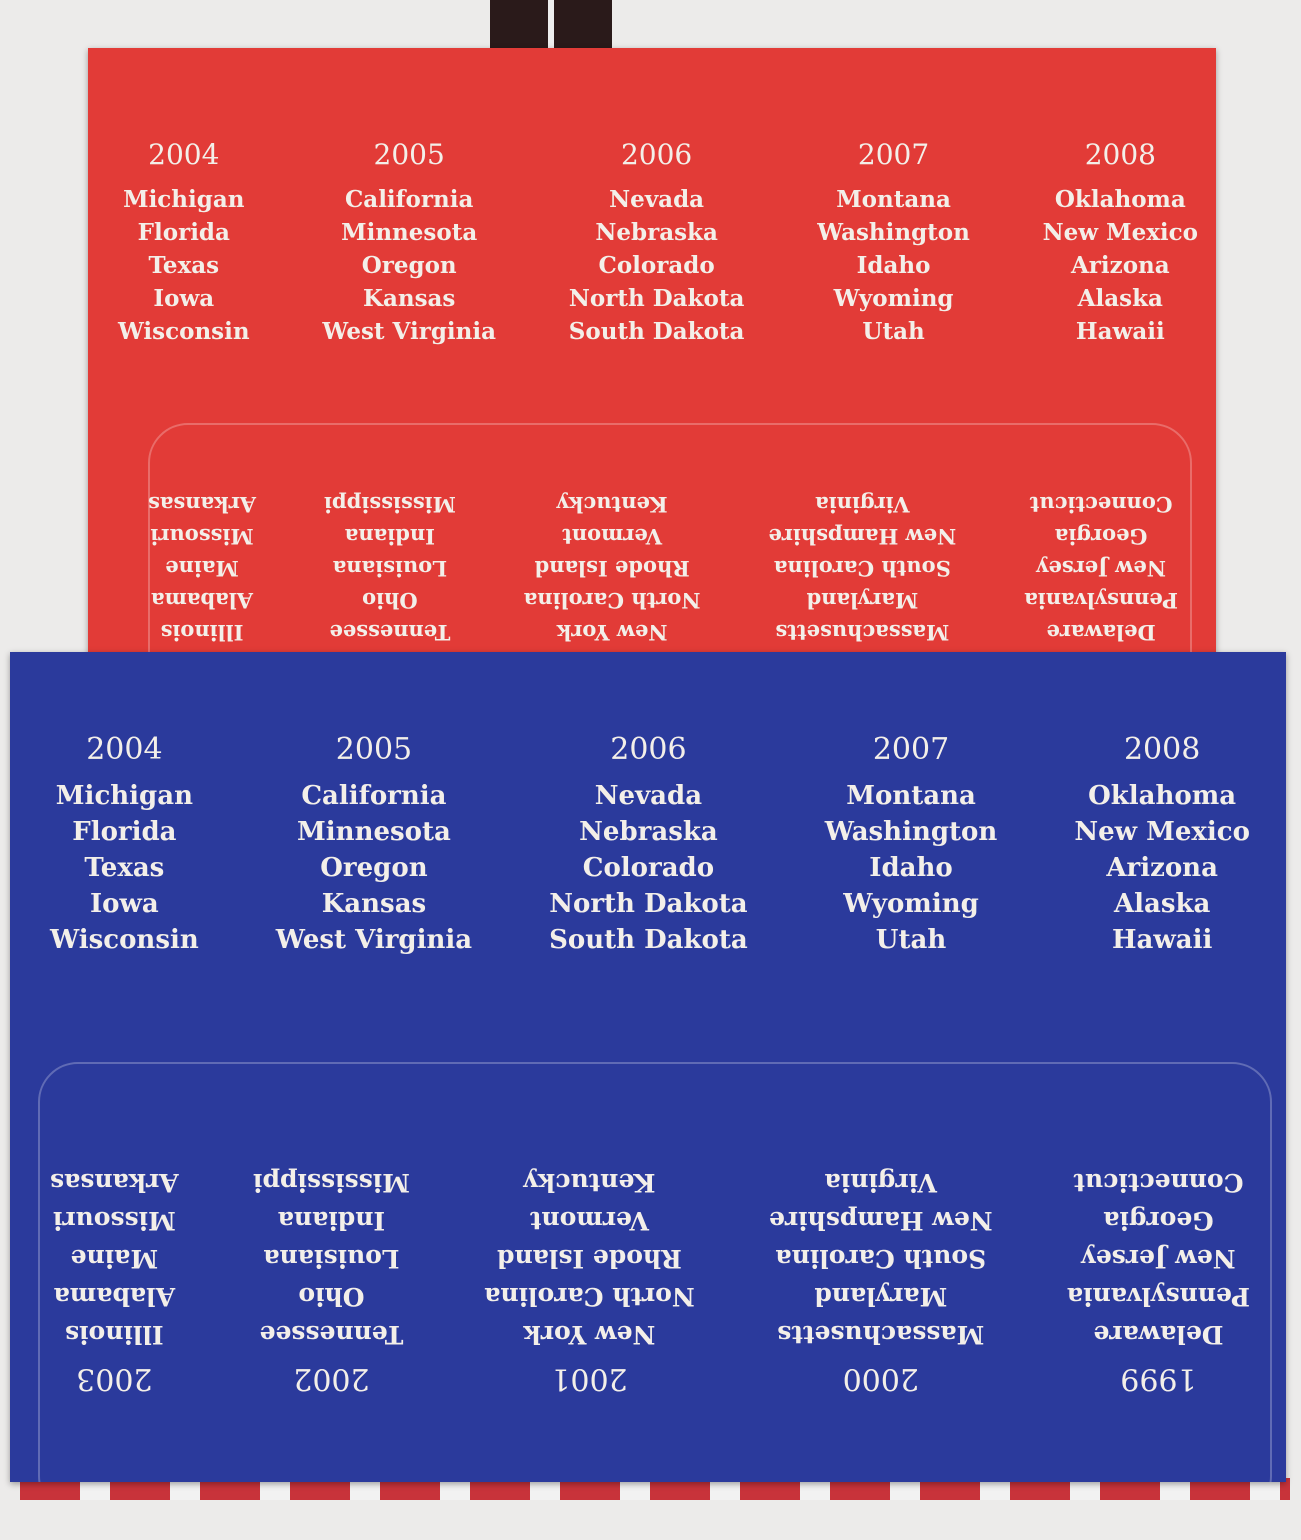 This screenshot has width=1301, height=1540. What do you see at coordinates (862, 504) in the screenshot?
I see `state-name: Virginia` at bounding box center [862, 504].